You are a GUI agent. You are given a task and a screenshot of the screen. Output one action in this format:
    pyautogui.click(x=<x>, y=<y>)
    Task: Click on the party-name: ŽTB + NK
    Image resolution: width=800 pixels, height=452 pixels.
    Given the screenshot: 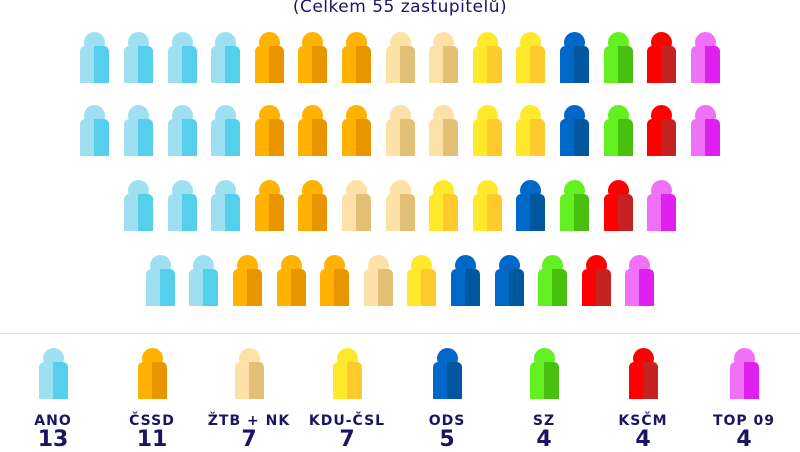 What is the action you would take?
    pyautogui.click(x=249, y=421)
    